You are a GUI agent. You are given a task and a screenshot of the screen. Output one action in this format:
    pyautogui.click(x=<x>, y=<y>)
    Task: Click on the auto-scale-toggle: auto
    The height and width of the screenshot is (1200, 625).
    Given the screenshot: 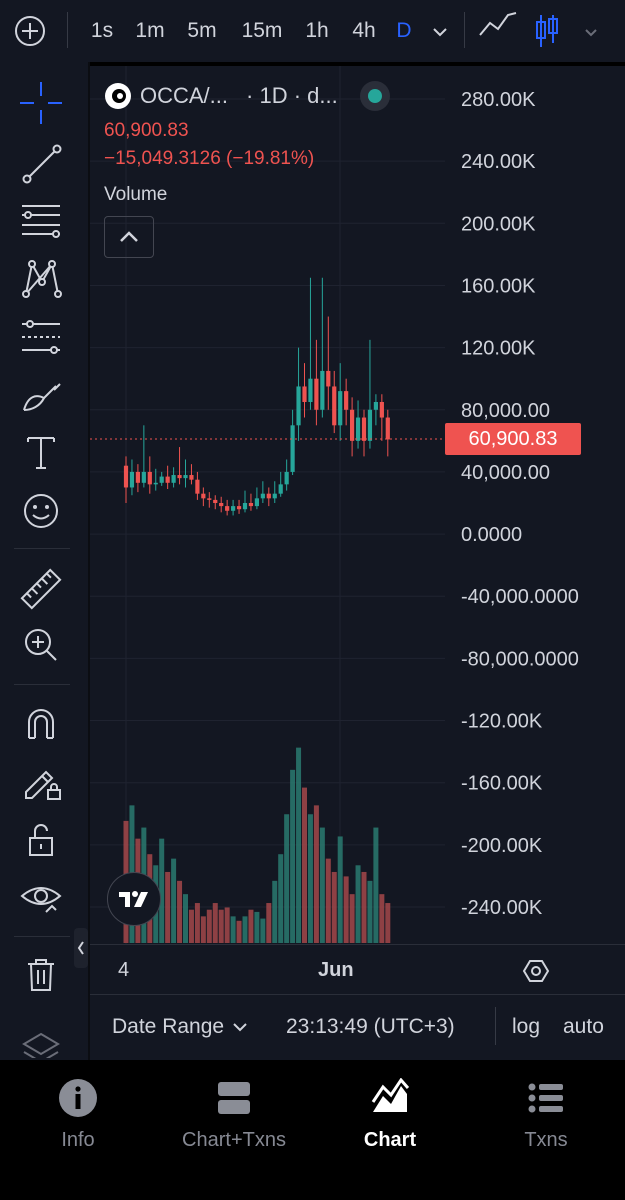 What is the action you would take?
    pyautogui.click(x=583, y=1026)
    